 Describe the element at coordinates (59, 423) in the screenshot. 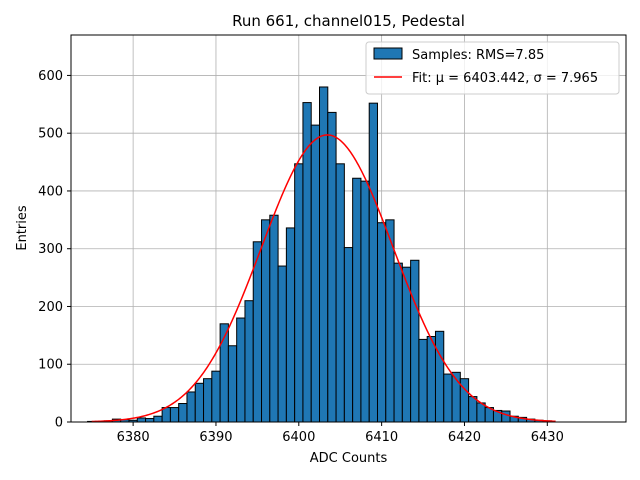

I see `y-tick-label: 0` at that location.